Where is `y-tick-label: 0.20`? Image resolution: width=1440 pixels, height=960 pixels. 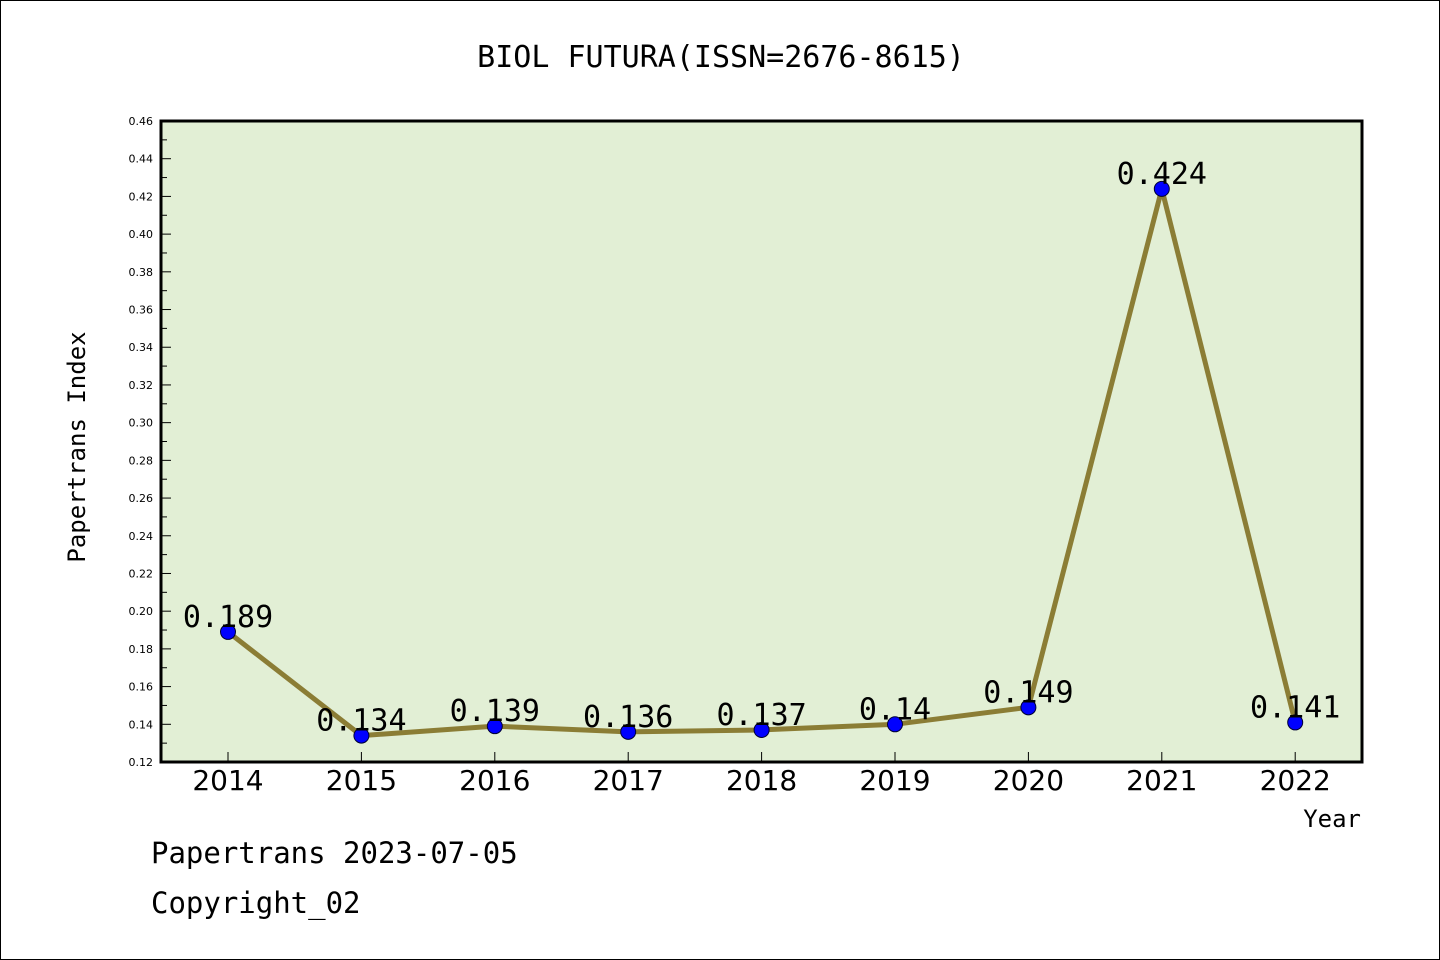 y-tick-label: 0.20 is located at coordinates (141, 611).